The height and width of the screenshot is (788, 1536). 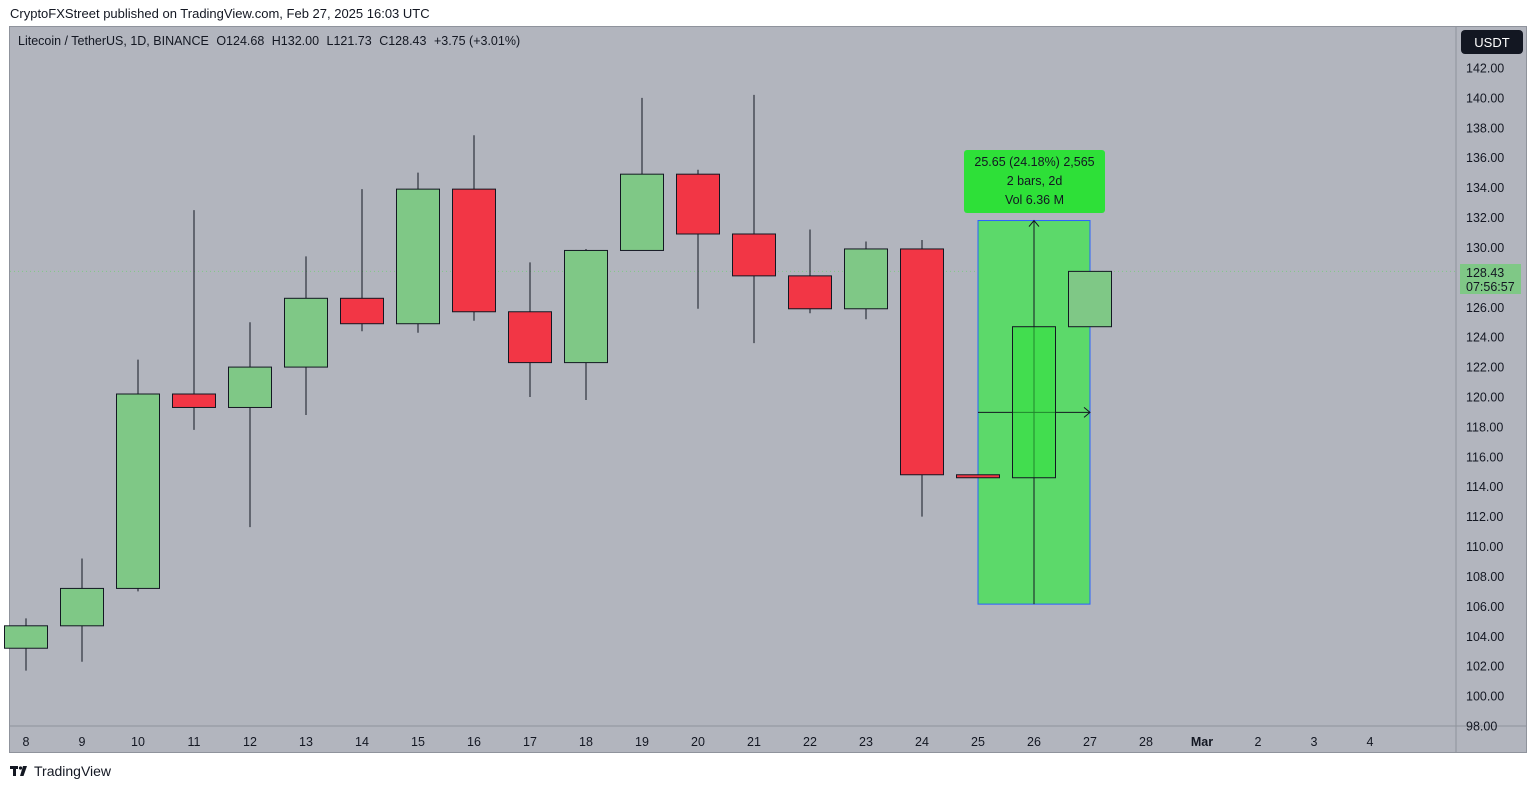 I want to click on x-tick-label: 21, so click(x=754, y=742).